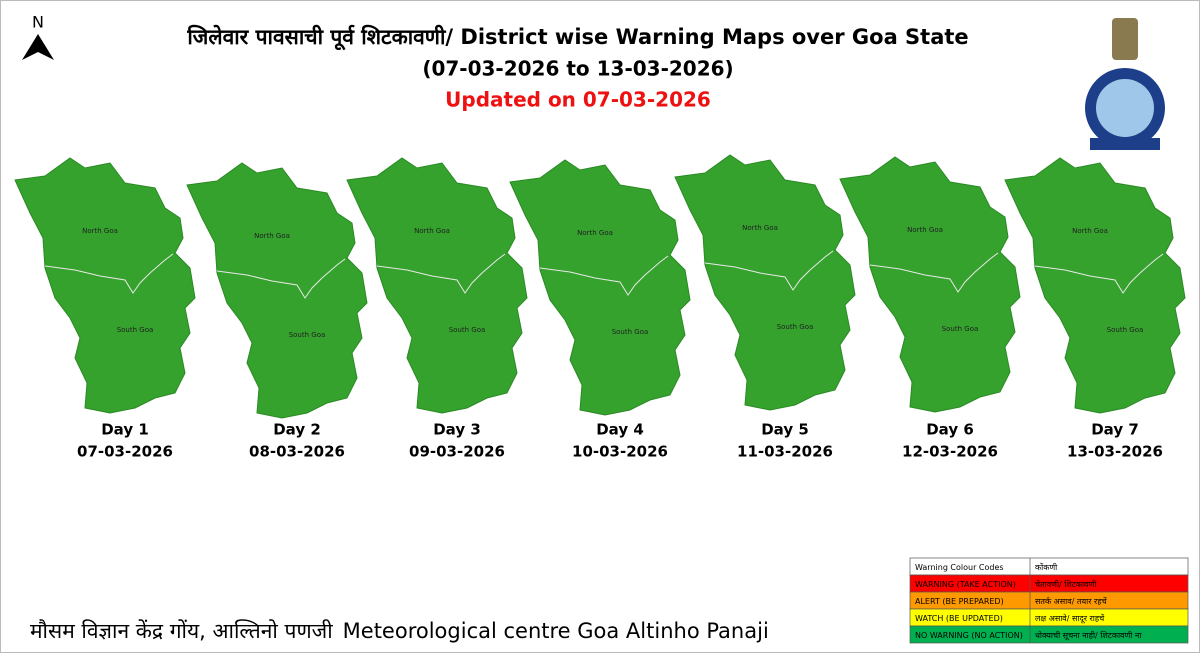  What do you see at coordinates (959, 567) in the screenshot?
I see `legend-code: Warning Colour Codes` at bounding box center [959, 567].